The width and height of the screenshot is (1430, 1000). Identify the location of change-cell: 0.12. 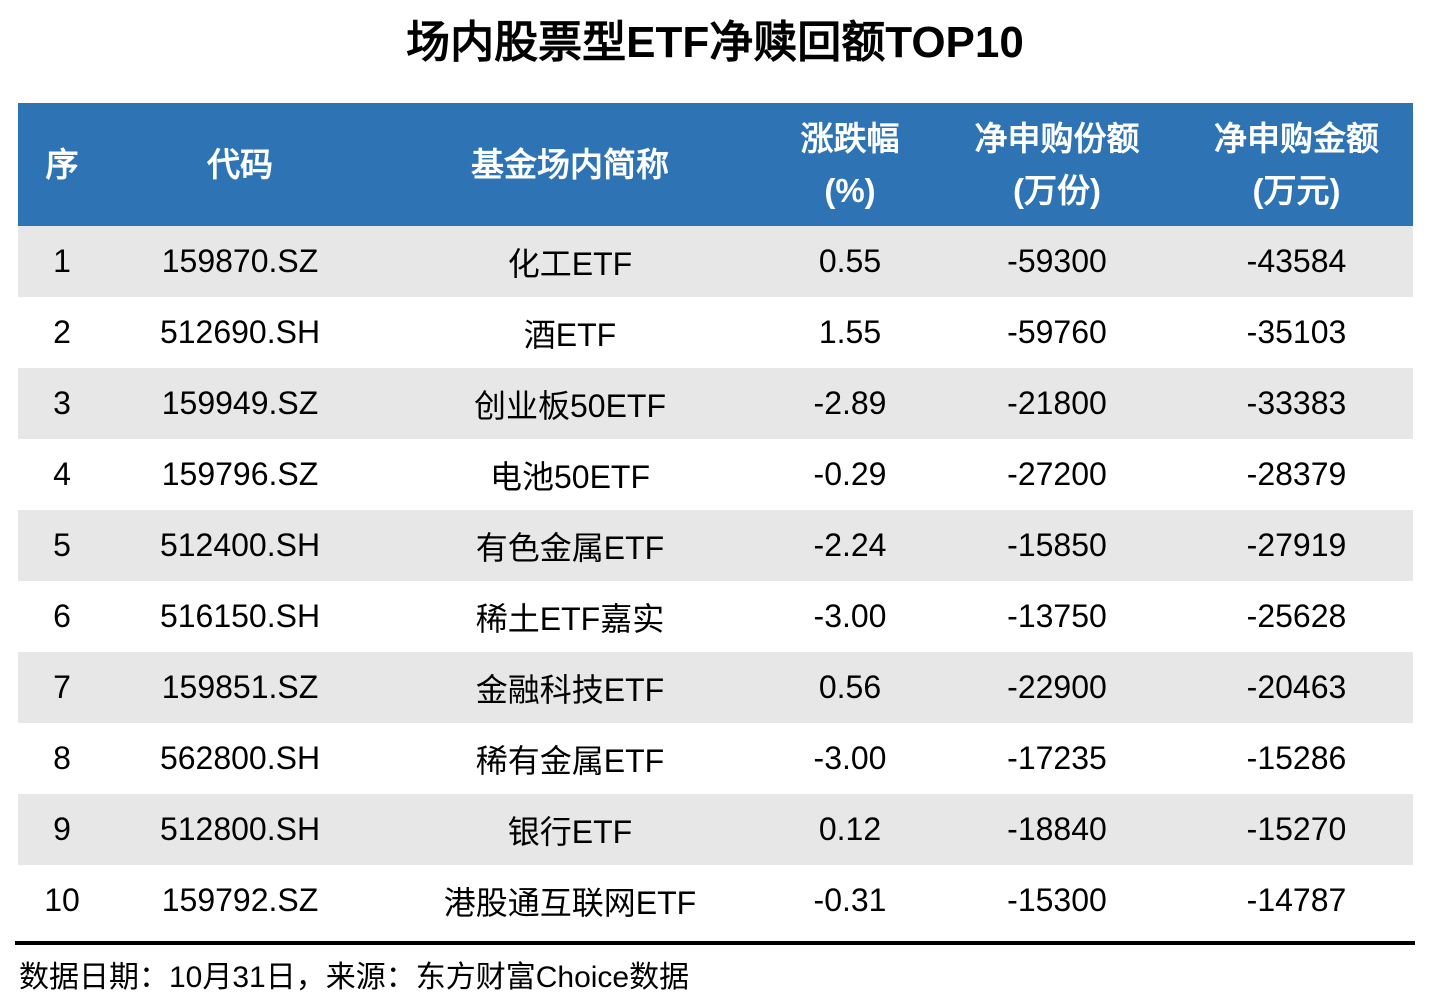
(850, 829).